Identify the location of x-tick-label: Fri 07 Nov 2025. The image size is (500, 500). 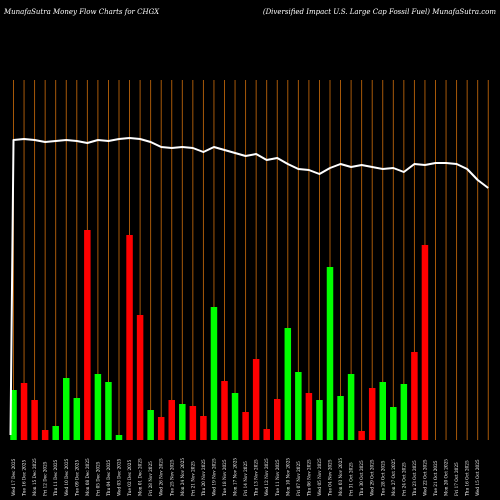
(298, 478).